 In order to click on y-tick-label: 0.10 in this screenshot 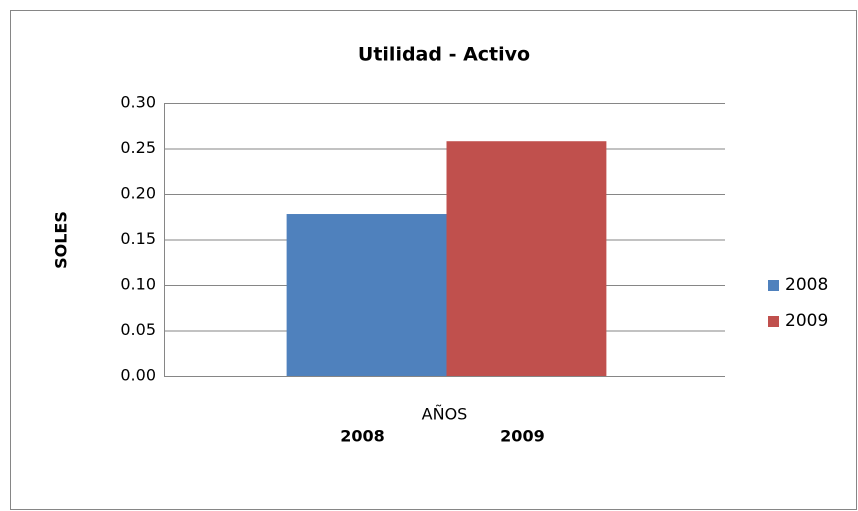, I will do `click(138, 284)`.